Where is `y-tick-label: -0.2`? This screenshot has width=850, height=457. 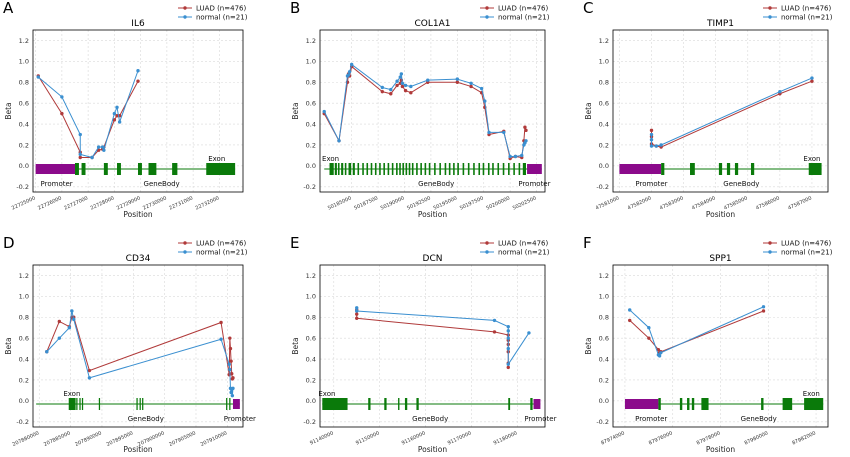
y-tick-label: -0.2 is located at coordinates (602, 187).